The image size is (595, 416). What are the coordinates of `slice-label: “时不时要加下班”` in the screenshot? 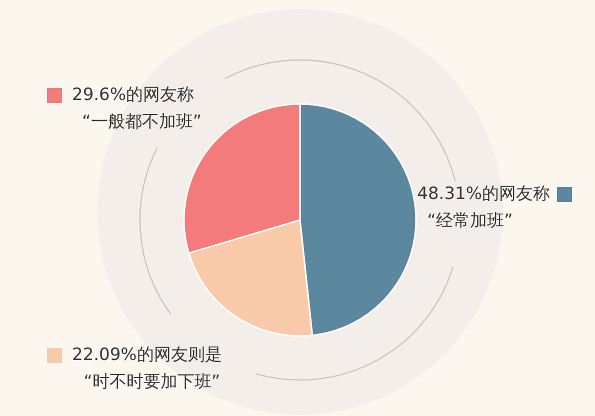 It's located at (152, 382).